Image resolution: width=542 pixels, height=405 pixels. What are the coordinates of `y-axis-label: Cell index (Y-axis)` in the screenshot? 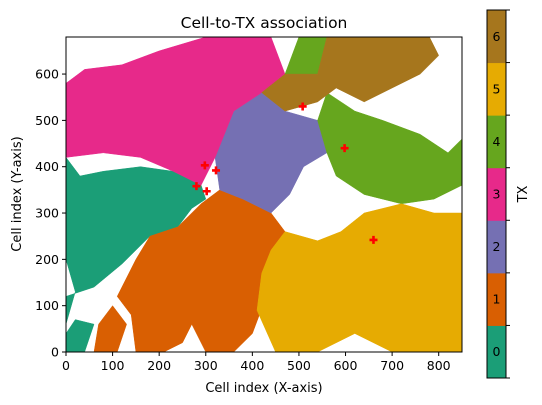 It's located at (17, 193).